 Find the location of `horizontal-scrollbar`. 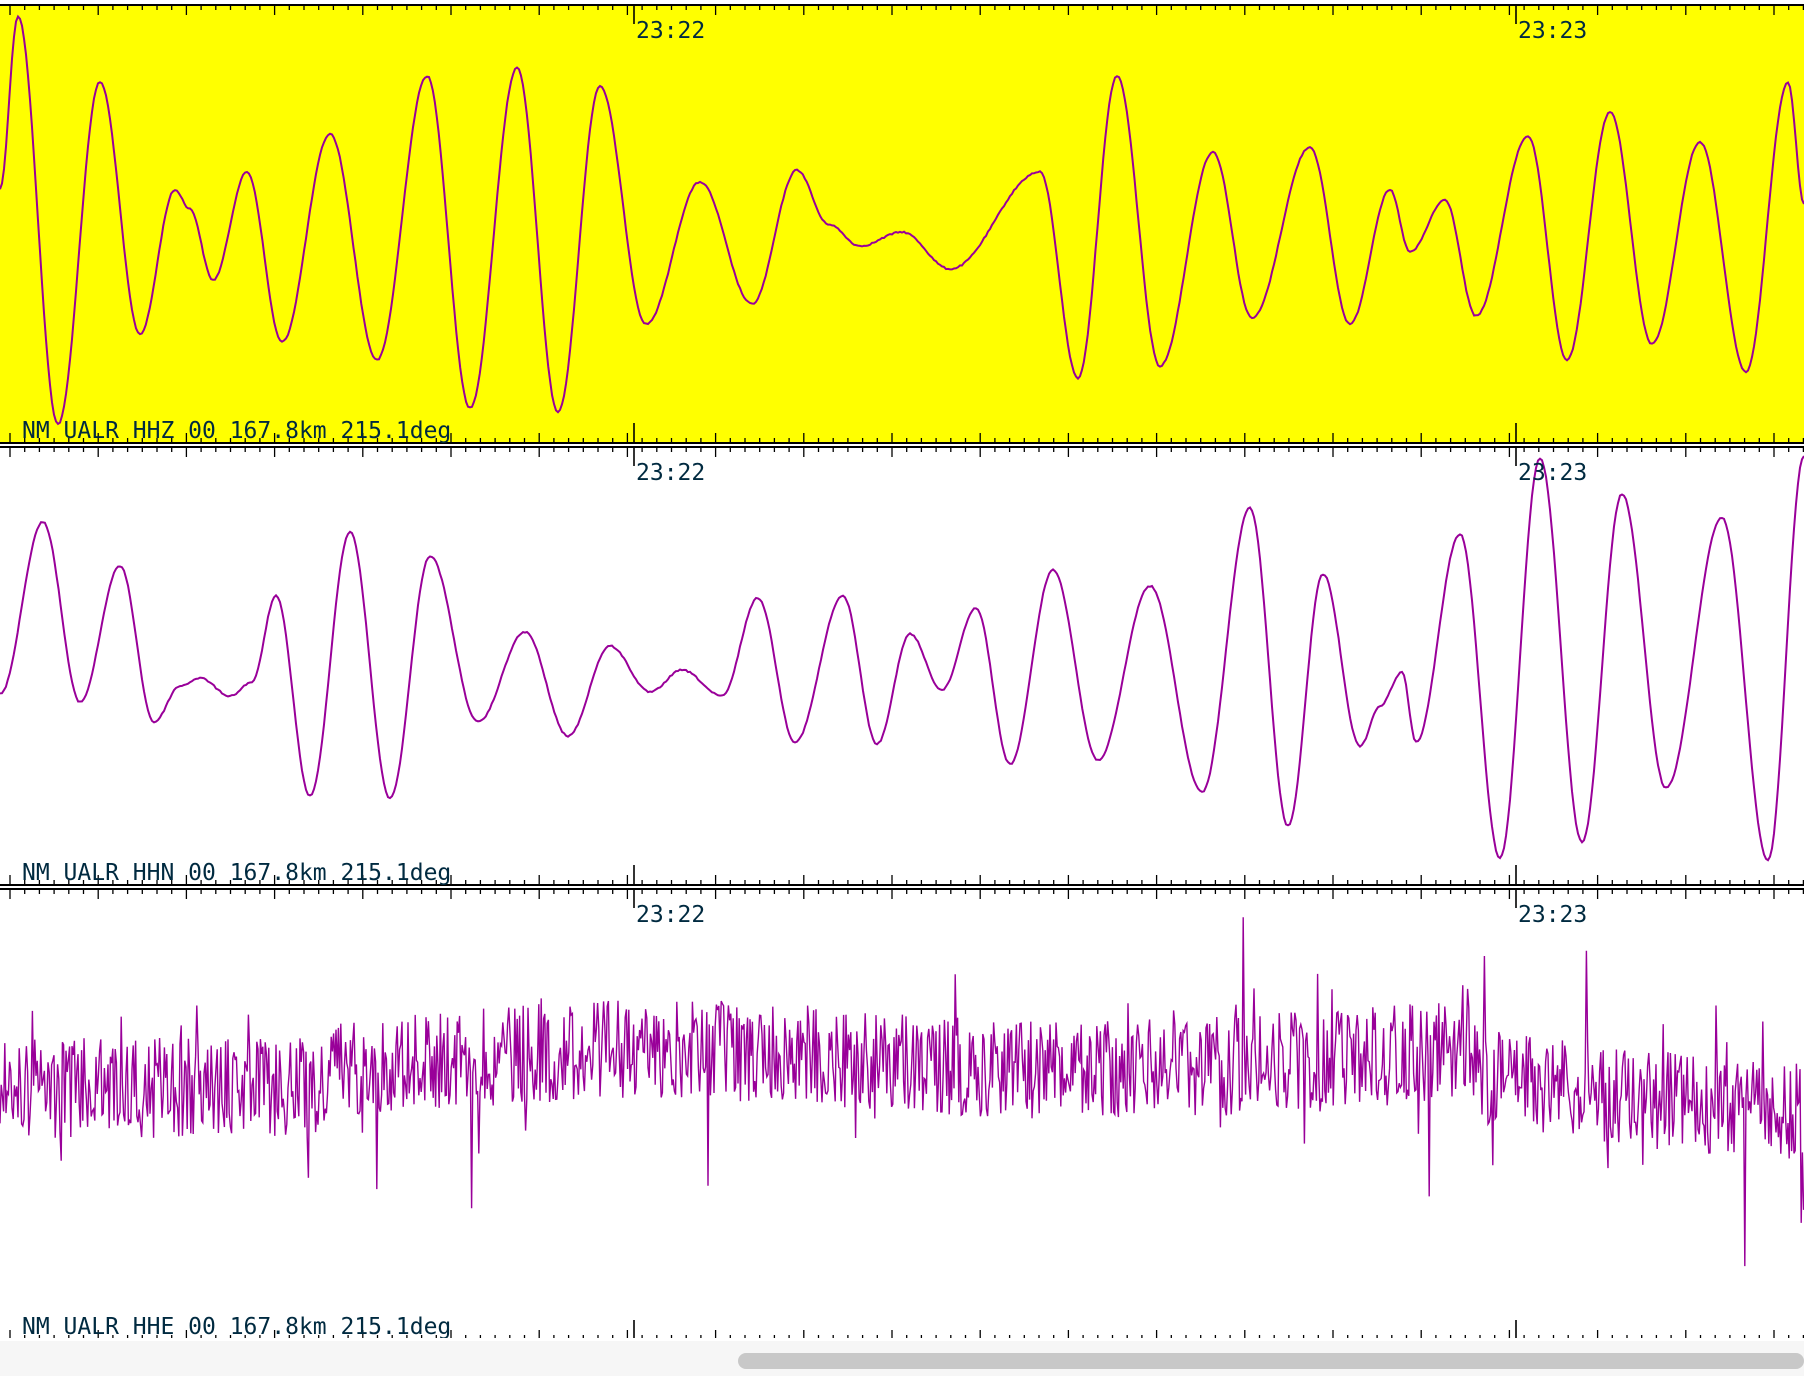

horizontal-scrollbar is located at coordinates (902, 1358).